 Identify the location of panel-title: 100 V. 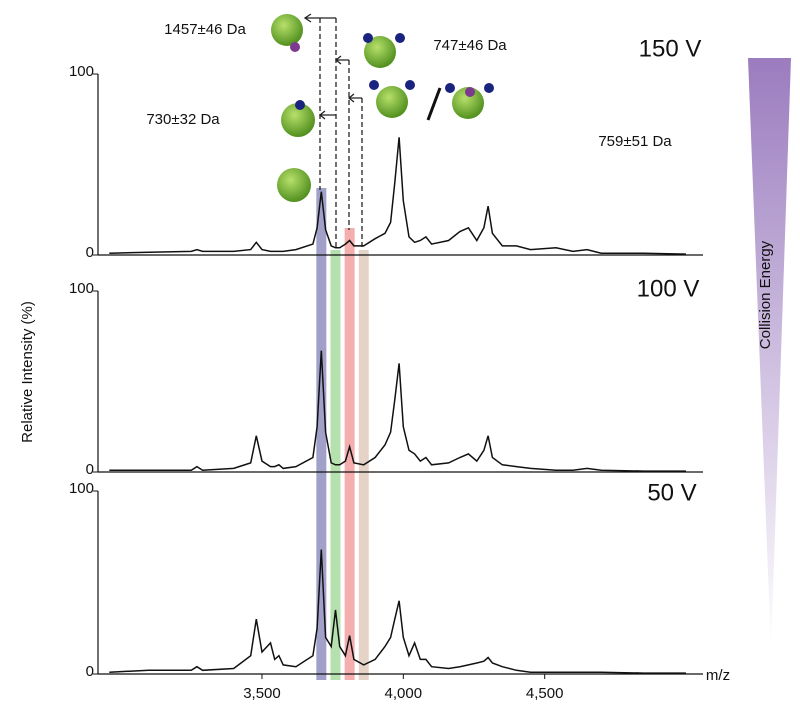
(668, 288).